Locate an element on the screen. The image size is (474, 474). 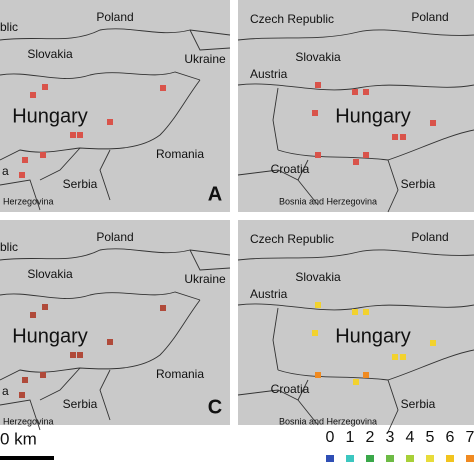
legend-label: 3 is located at coordinates (390, 437).